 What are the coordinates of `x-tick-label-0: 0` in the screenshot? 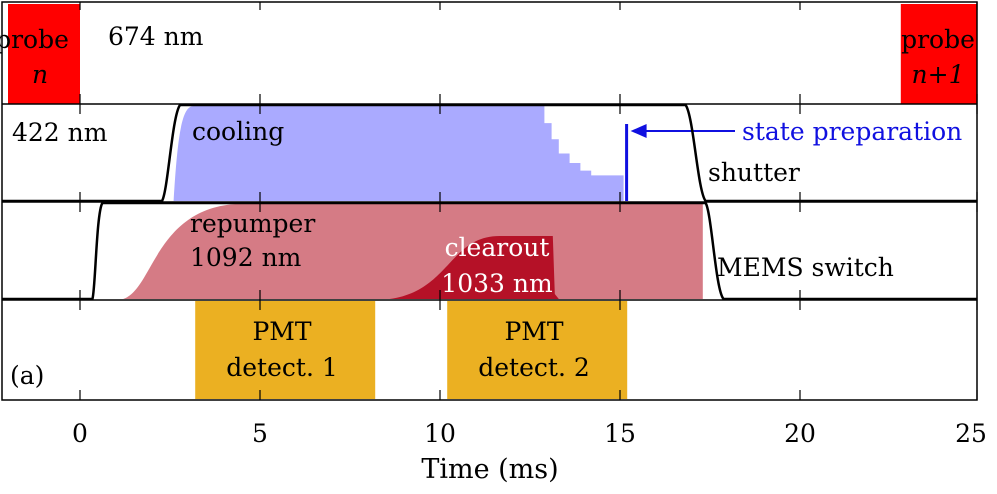 It's located at (80, 433).